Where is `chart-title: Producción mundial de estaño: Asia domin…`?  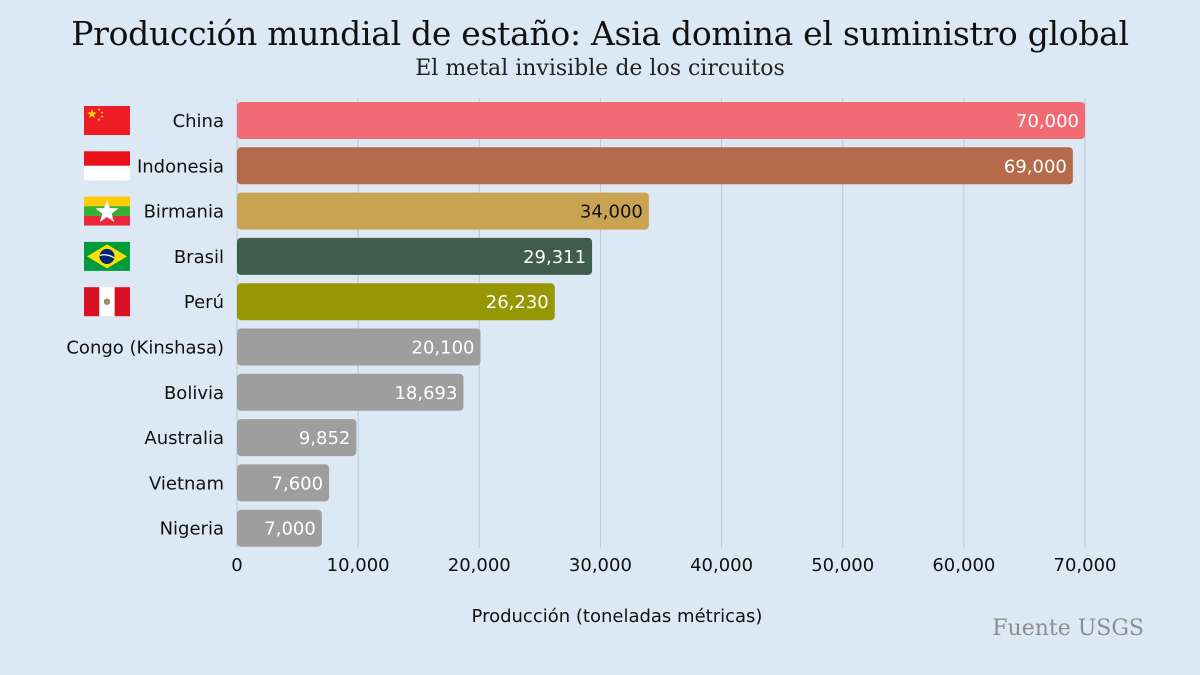 chart-title: Producción mundial de estaño: Asia domin… is located at coordinates (600, 33).